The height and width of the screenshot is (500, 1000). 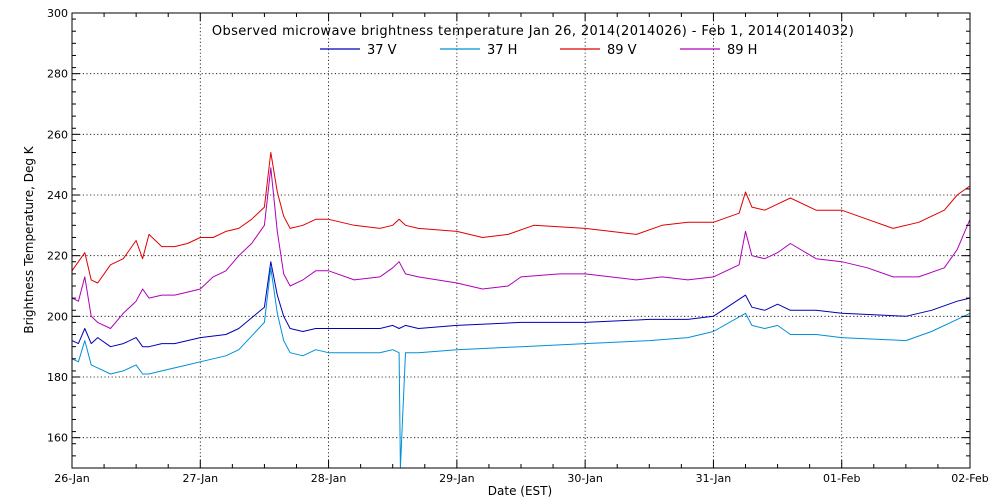 I want to click on y-tick-label: 160, so click(x=57, y=438).